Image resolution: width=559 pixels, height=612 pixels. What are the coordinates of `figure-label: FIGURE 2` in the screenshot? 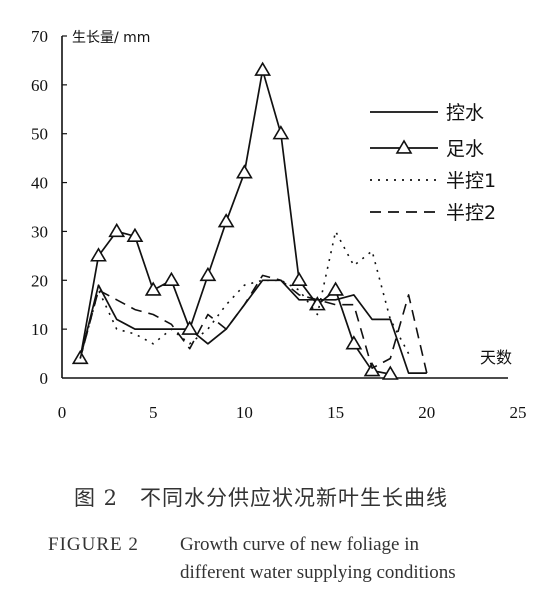 It's located at (93, 544).